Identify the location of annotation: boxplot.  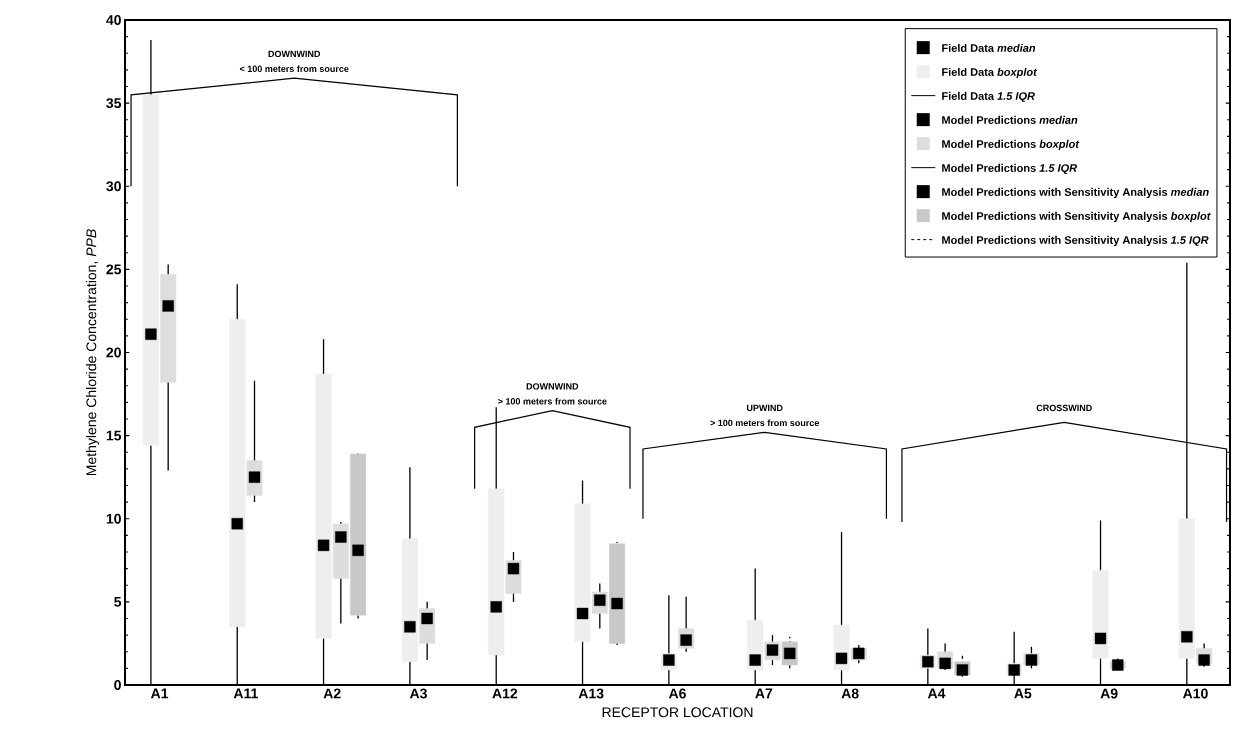
(1017, 73).